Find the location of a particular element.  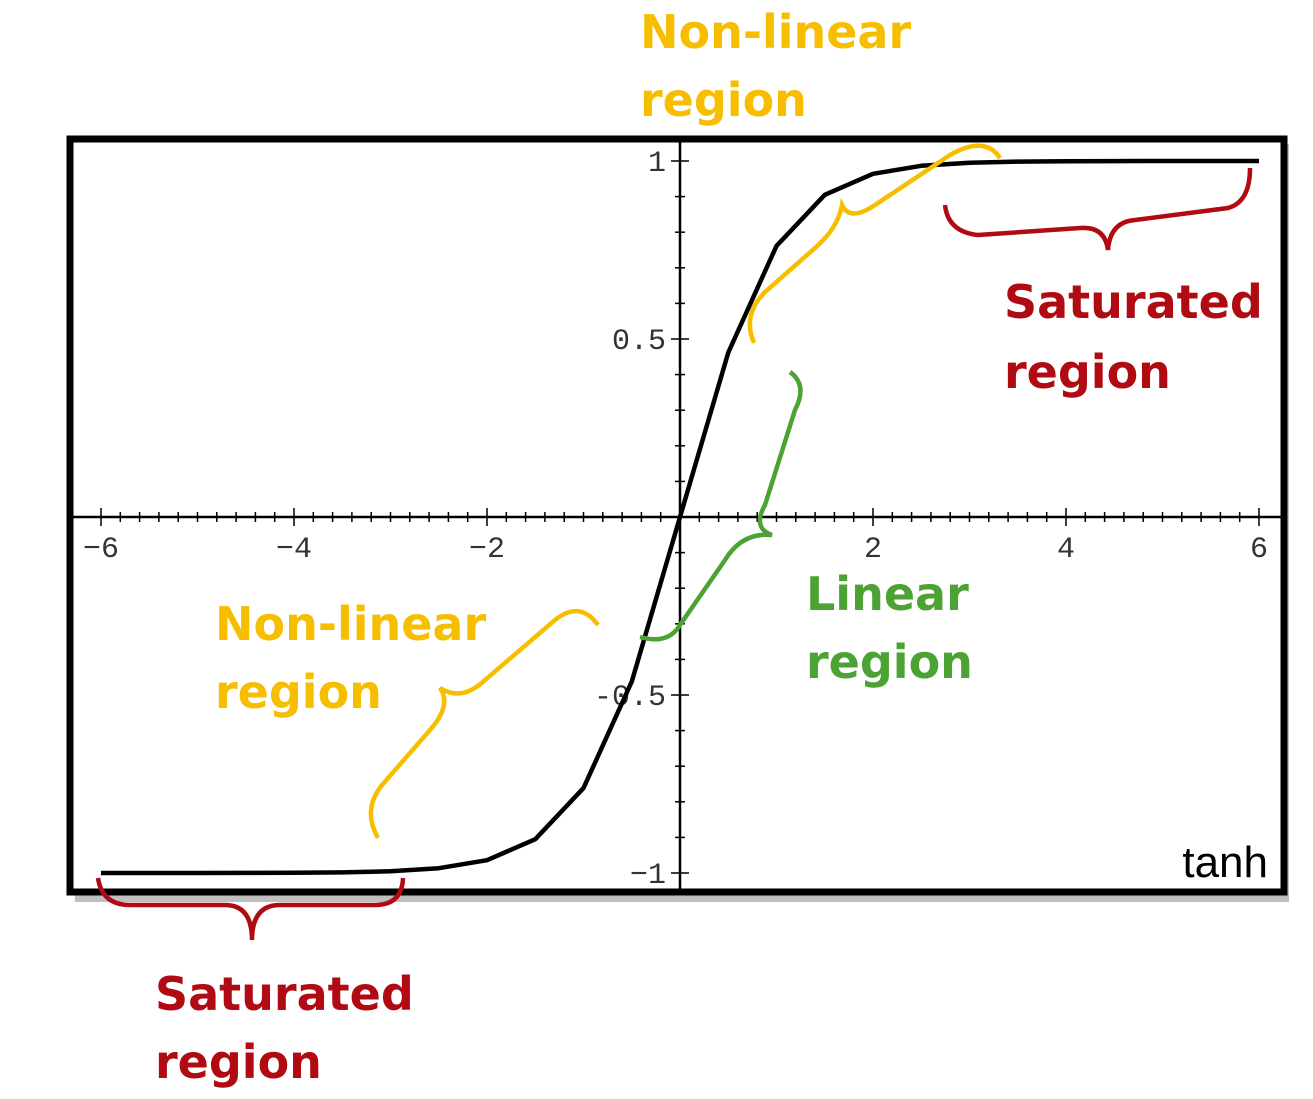

x-tick-label: 4 is located at coordinates (1066, 550).